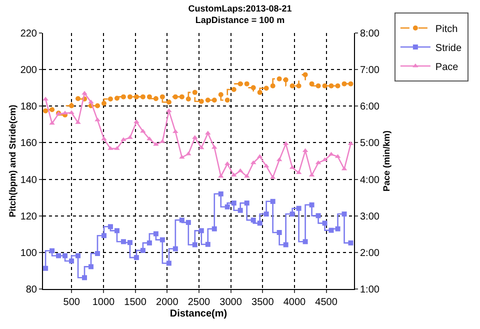 Image resolution: width=480 pixels, height=329 pixels. I want to click on y2-tick-label: 1:00, so click(370, 290).